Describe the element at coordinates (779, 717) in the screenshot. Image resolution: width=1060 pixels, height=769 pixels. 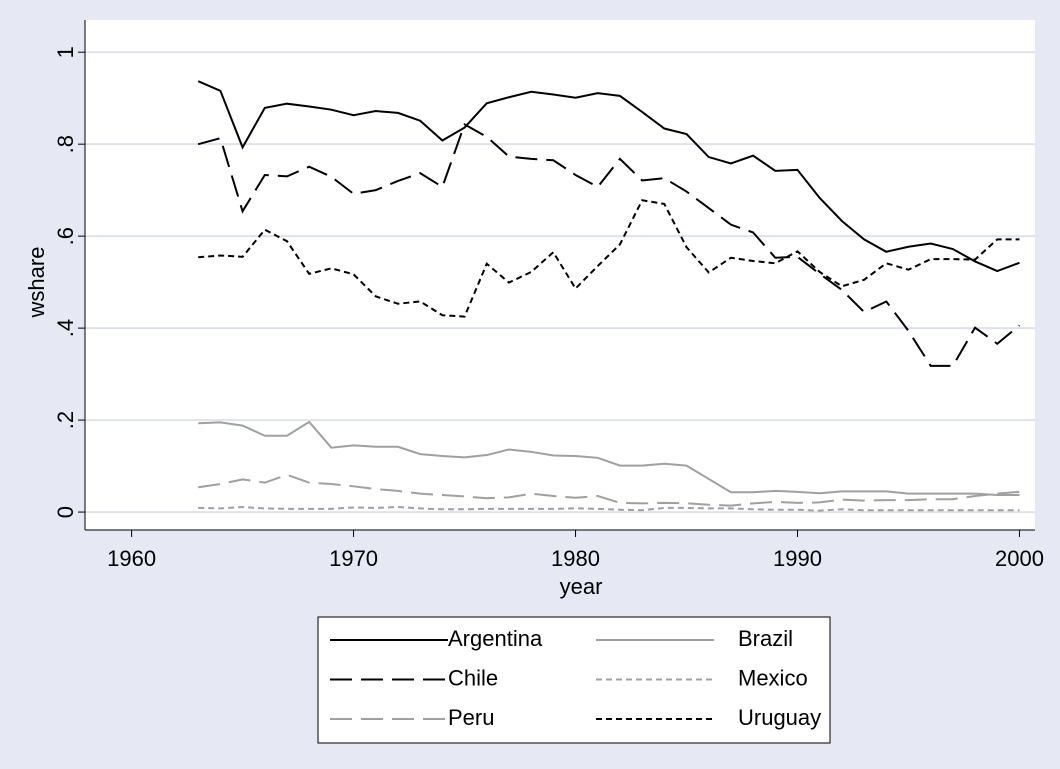
I see `legend-label: Uruguay` at that location.